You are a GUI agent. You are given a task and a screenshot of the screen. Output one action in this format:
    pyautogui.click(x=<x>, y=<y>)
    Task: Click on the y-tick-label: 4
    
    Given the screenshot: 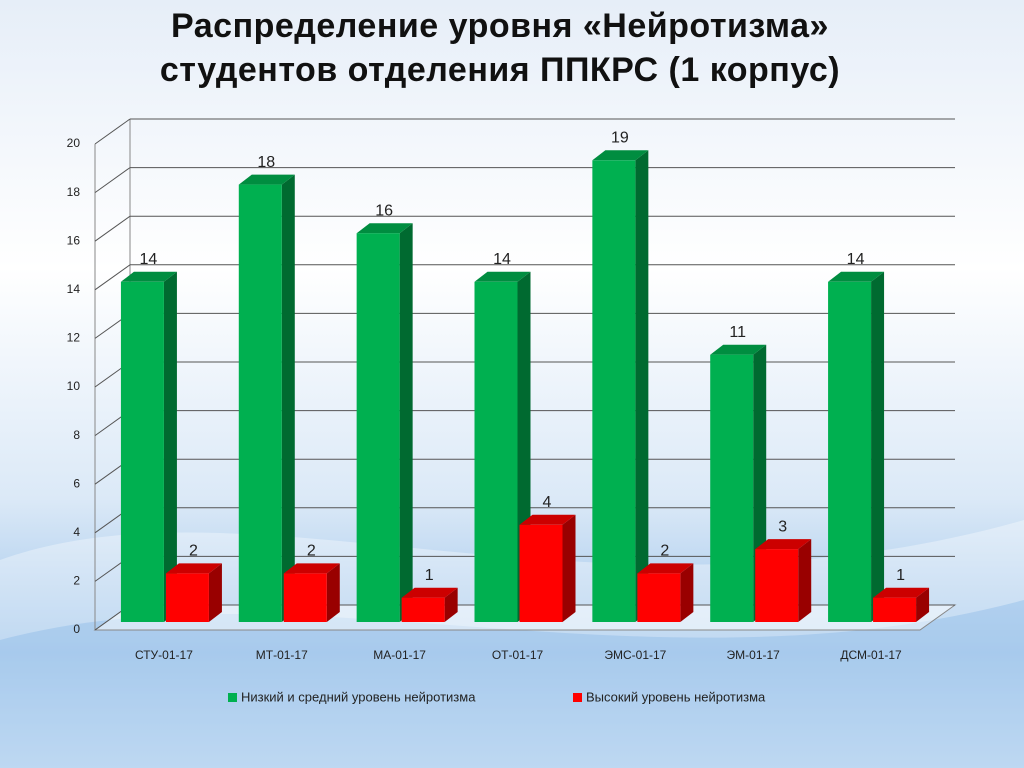 What is the action you would take?
    pyautogui.click(x=76, y=532)
    